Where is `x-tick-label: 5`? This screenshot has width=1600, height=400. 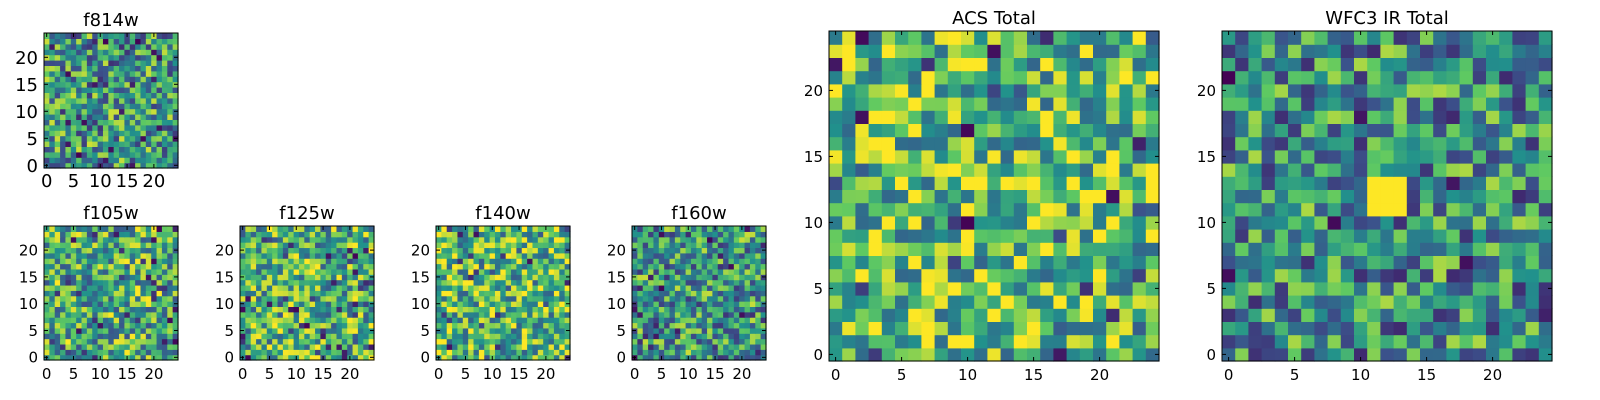 x-tick-label: 5 is located at coordinates (74, 374).